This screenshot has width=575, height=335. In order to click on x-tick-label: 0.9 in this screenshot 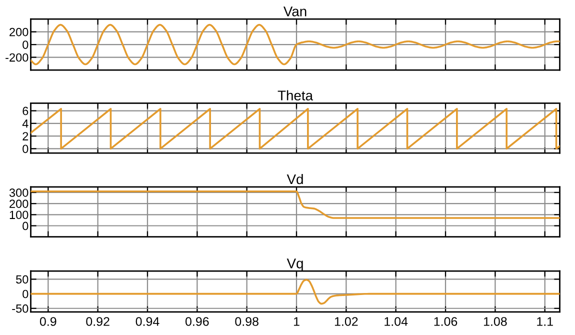, I will do `click(48, 321)`.